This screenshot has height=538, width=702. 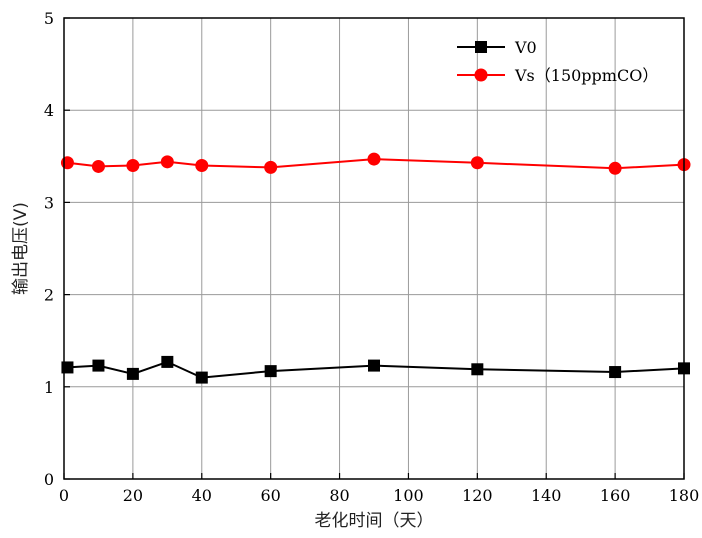 I want to click on legend: V0 Vs（150ppmCO）, so click(x=557, y=61).